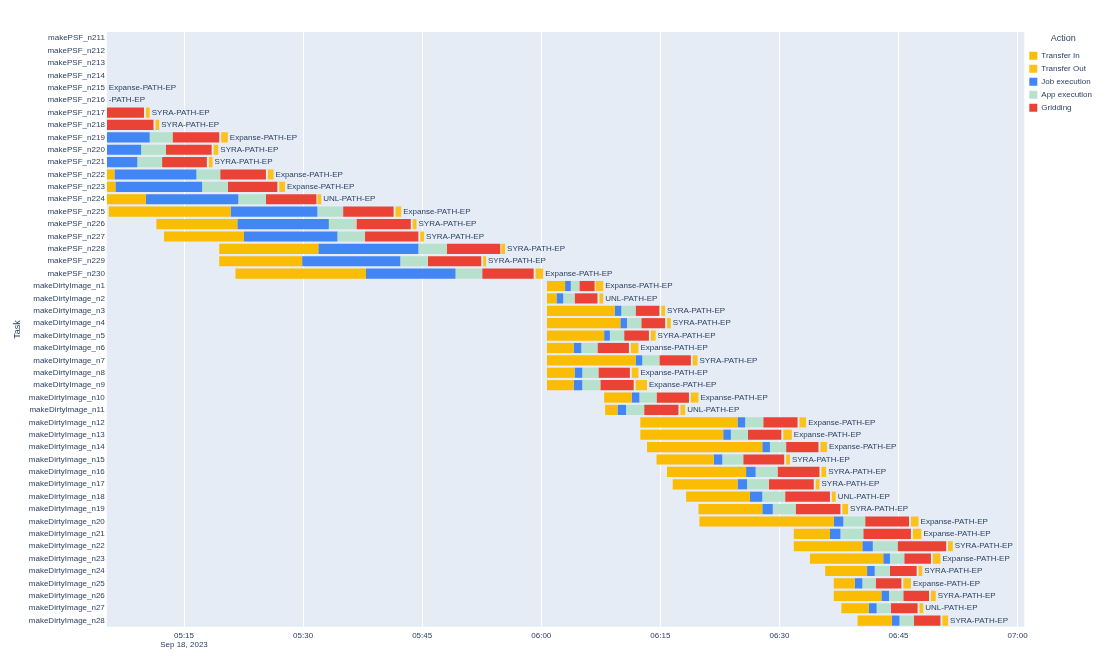 The height and width of the screenshot is (662, 1108). Describe the element at coordinates (779, 635) in the screenshot. I see `x-tick-label: 06:30` at that location.